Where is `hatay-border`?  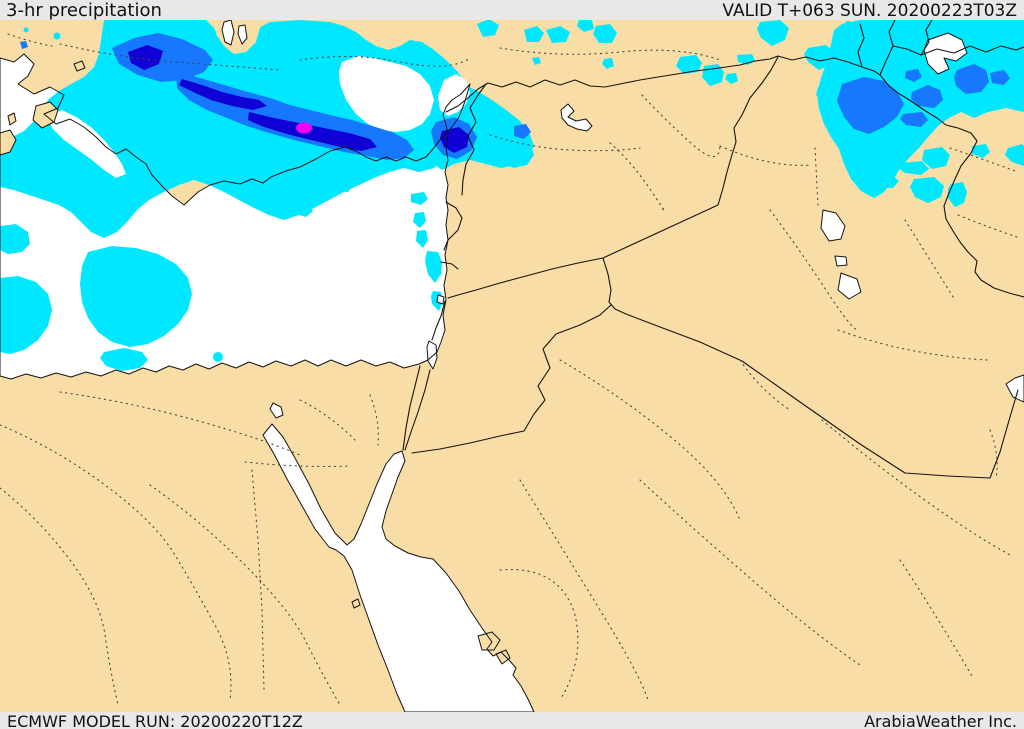 hatay-border is located at coordinates (474, 139).